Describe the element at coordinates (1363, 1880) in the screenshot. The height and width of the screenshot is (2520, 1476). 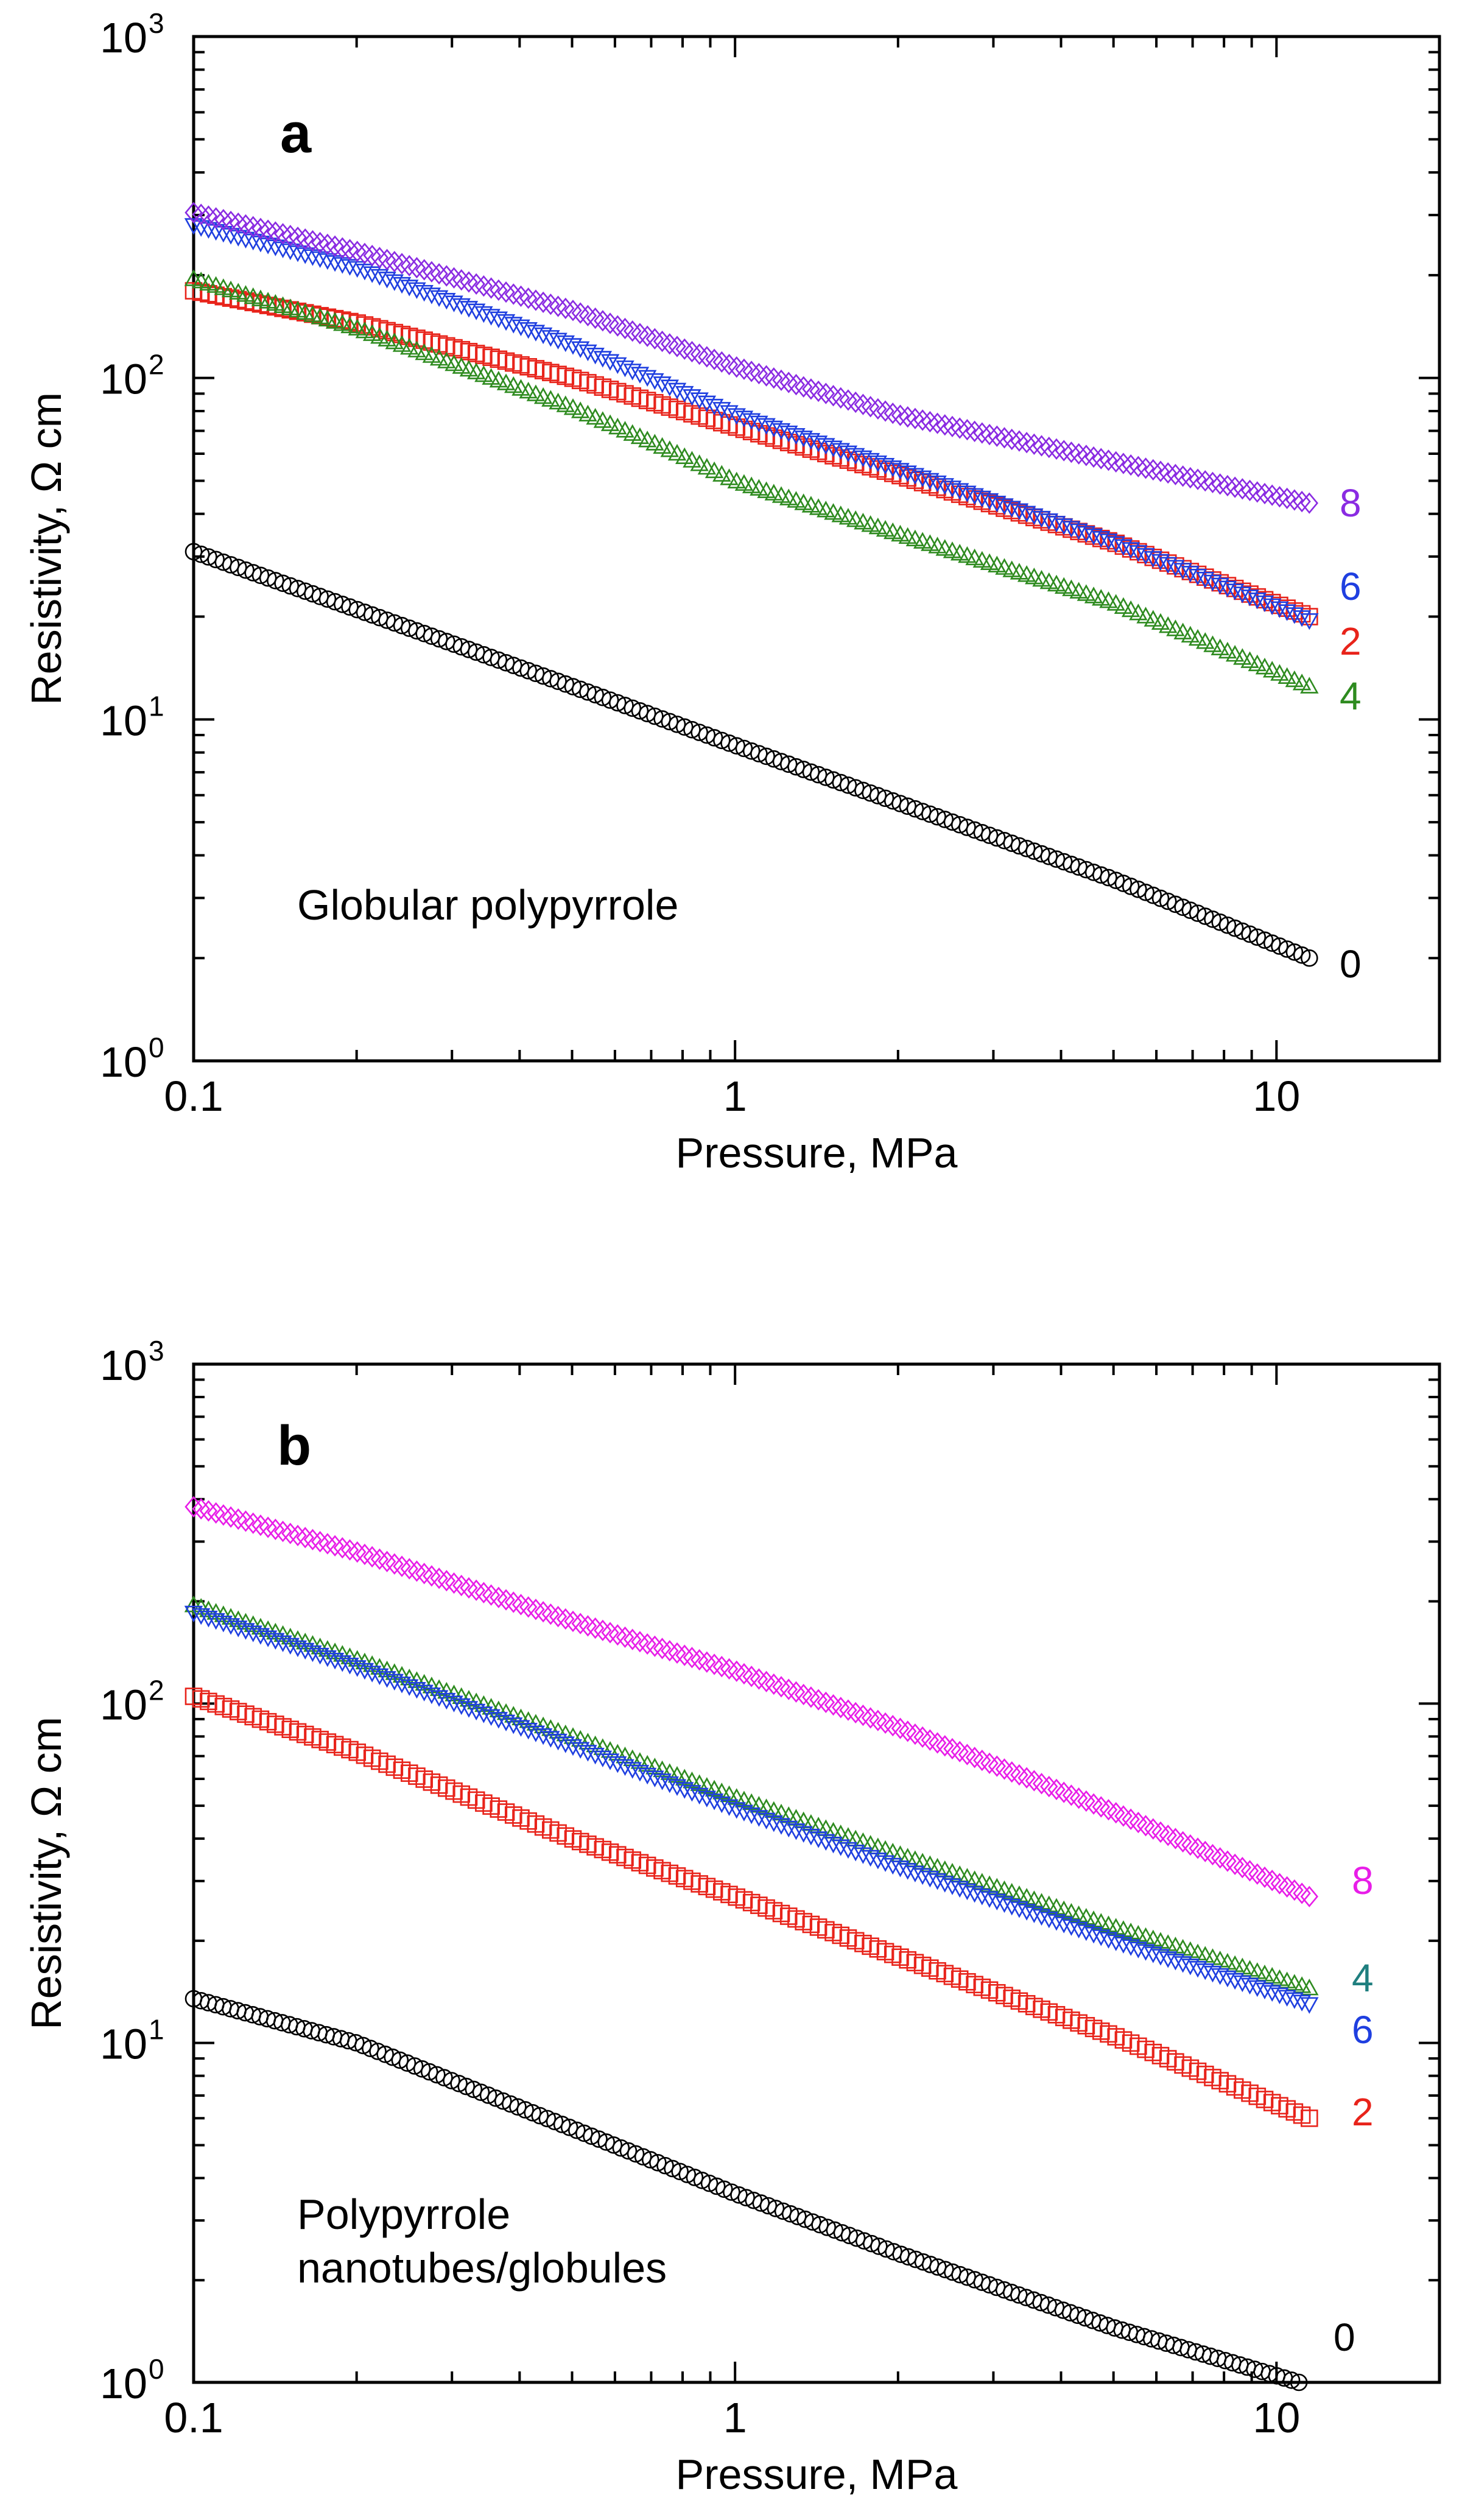
I see `curve-label-8: 8` at that location.